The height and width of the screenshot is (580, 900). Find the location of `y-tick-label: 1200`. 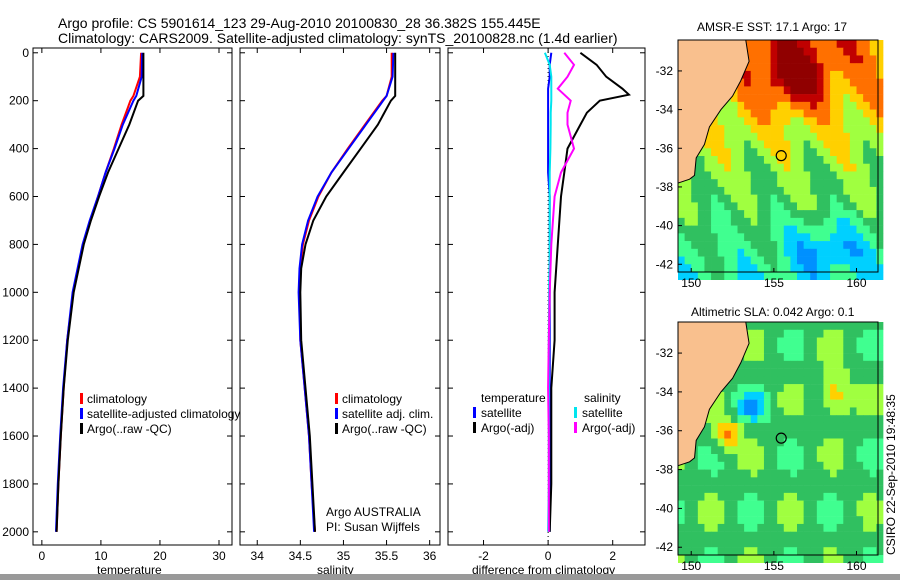

y-tick-label: 1200 is located at coordinates (15, 340).